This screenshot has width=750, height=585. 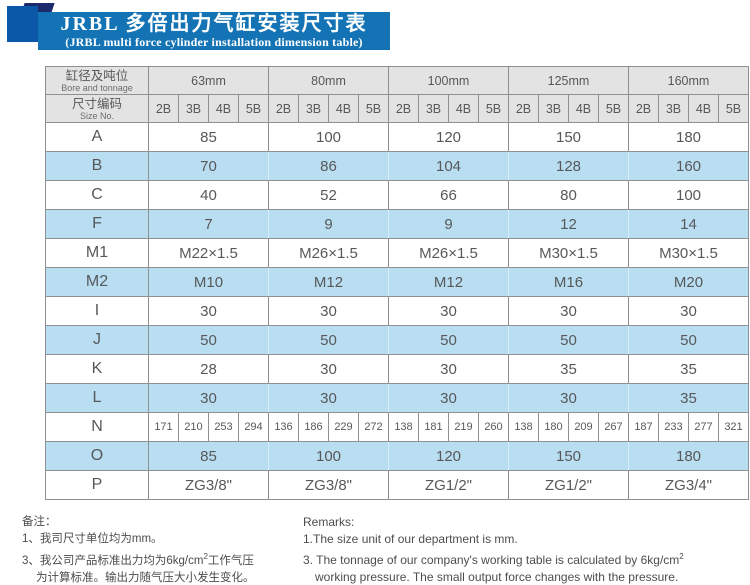 I want to click on table-row: A 85 100 120 150 180, so click(x=397, y=137).